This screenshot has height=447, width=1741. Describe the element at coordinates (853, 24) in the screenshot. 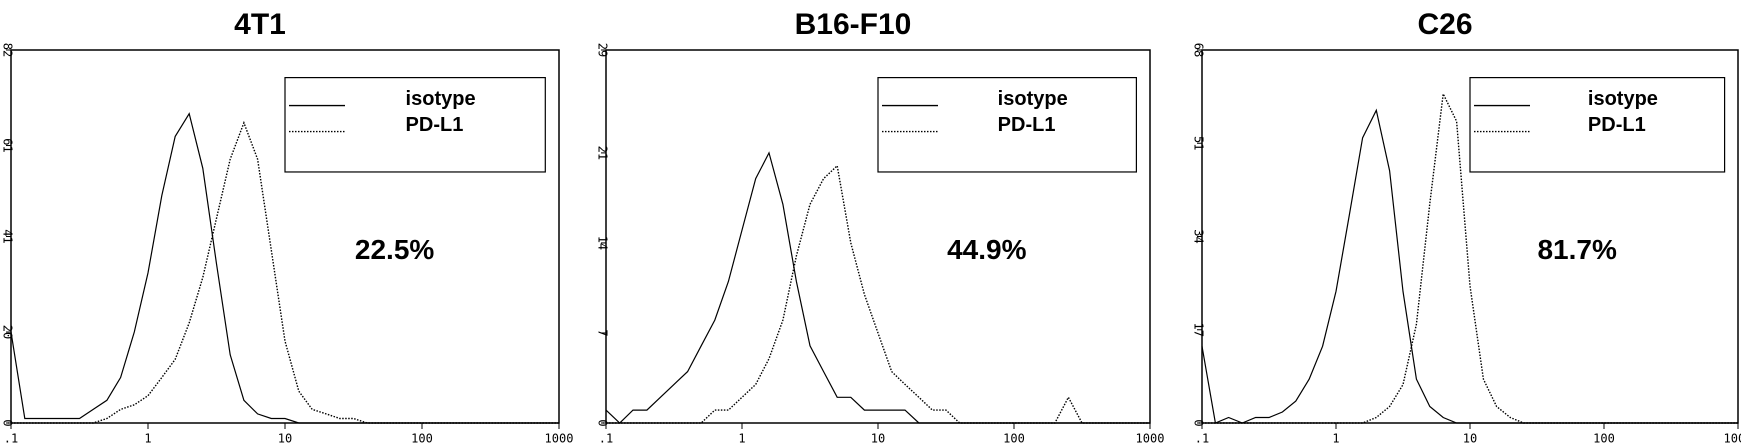

I see `chart-title: B16-F10` at that location.